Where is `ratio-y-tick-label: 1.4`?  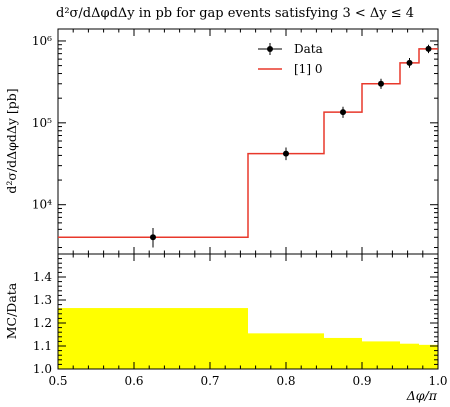 ratio-y-tick-label: 1.4 is located at coordinates (42, 277).